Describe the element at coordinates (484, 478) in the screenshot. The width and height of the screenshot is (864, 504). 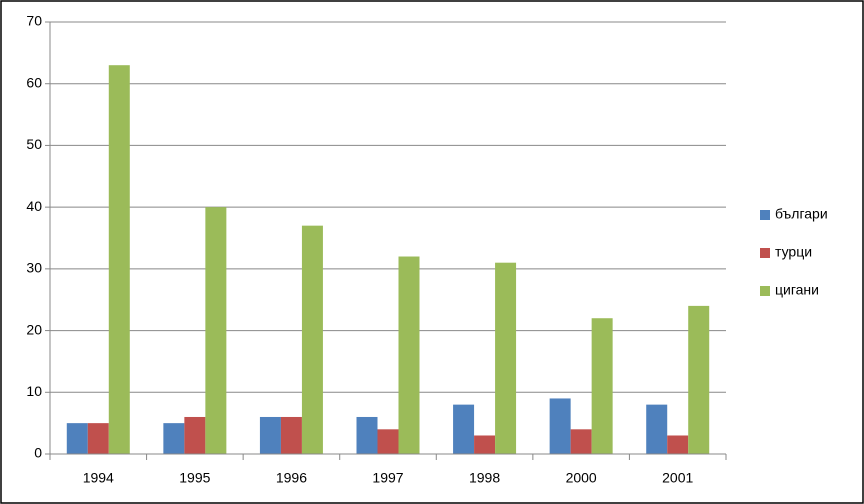
I see `x-tick-label: 1998` at that location.